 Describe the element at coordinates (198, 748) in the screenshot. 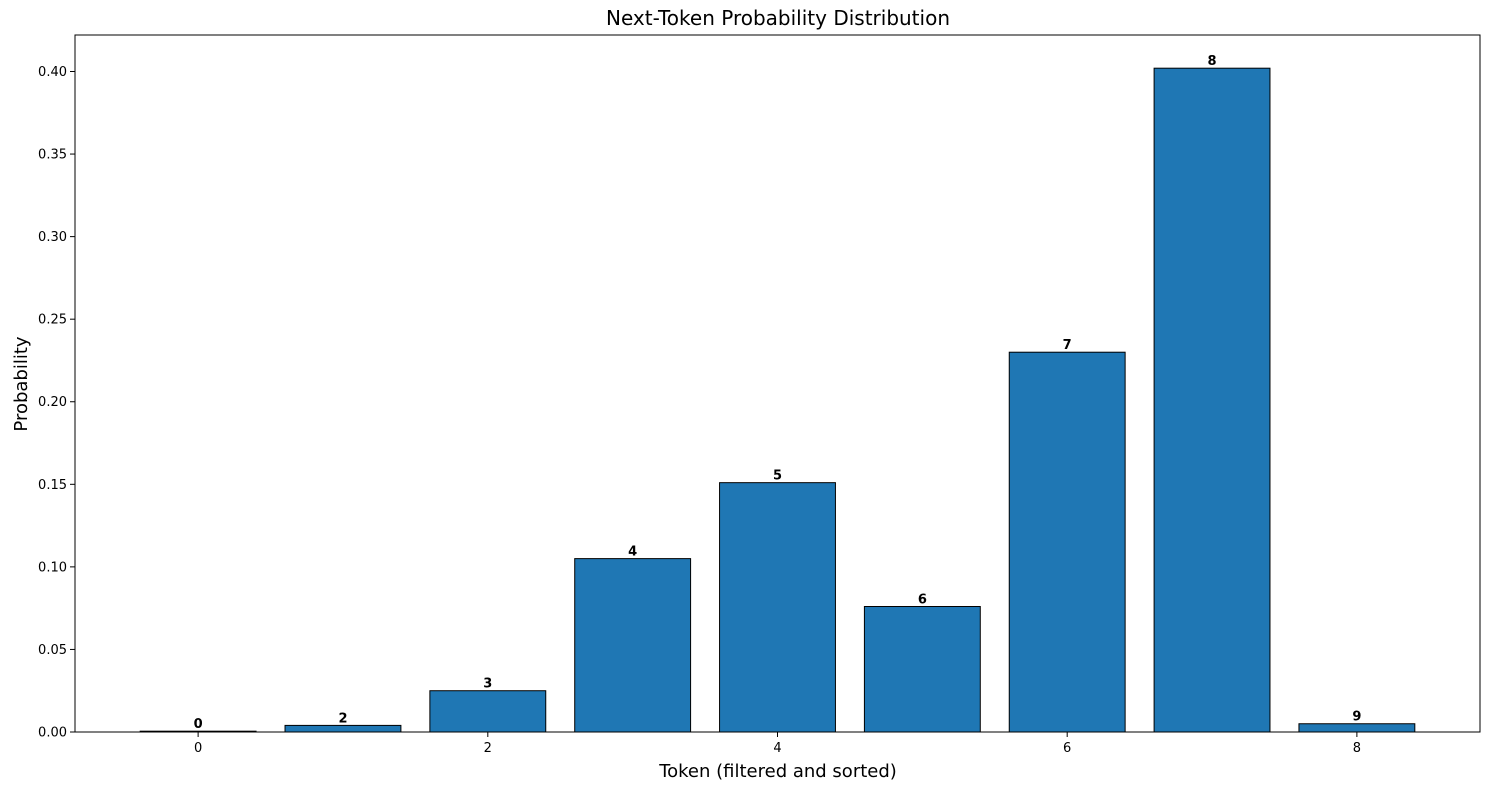

I see `x-tick-label-0: 0` at that location.